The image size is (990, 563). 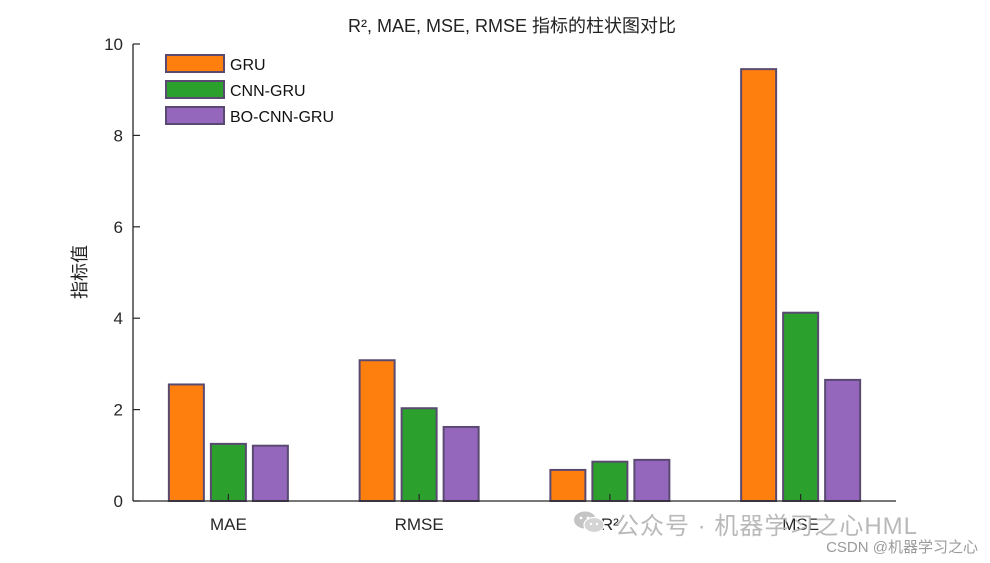 What do you see at coordinates (228, 524) in the screenshot?
I see `x-tick-label: MAE` at bounding box center [228, 524].